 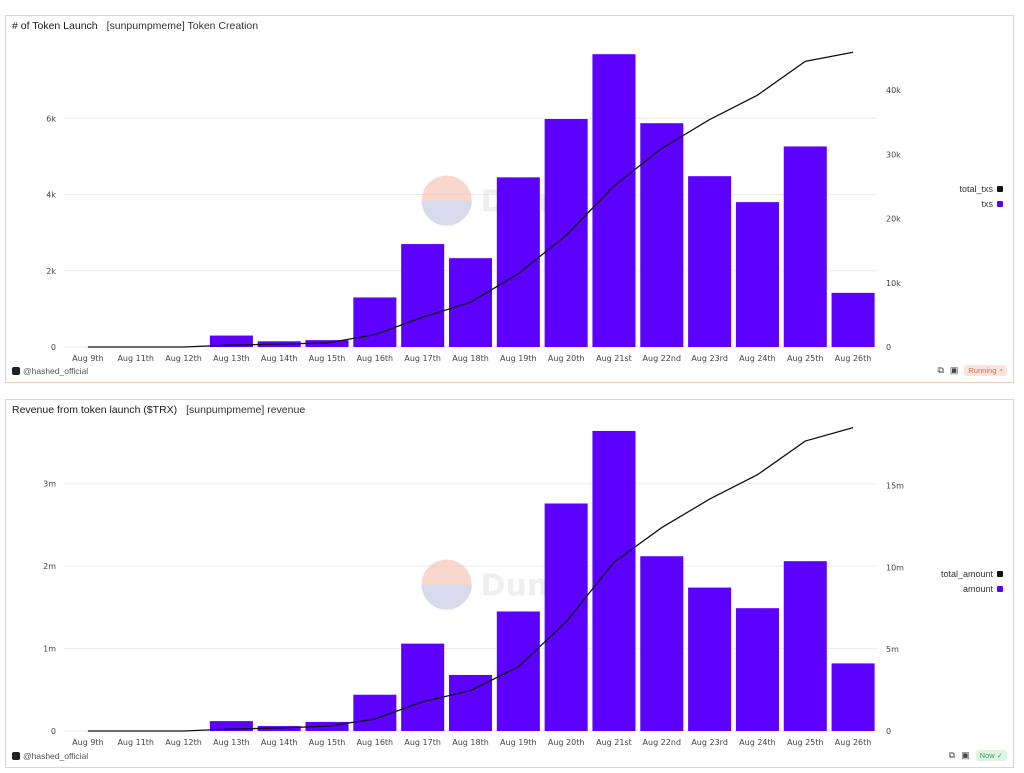 I want to click on y-right-tick-label: 10m, so click(x=895, y=567).